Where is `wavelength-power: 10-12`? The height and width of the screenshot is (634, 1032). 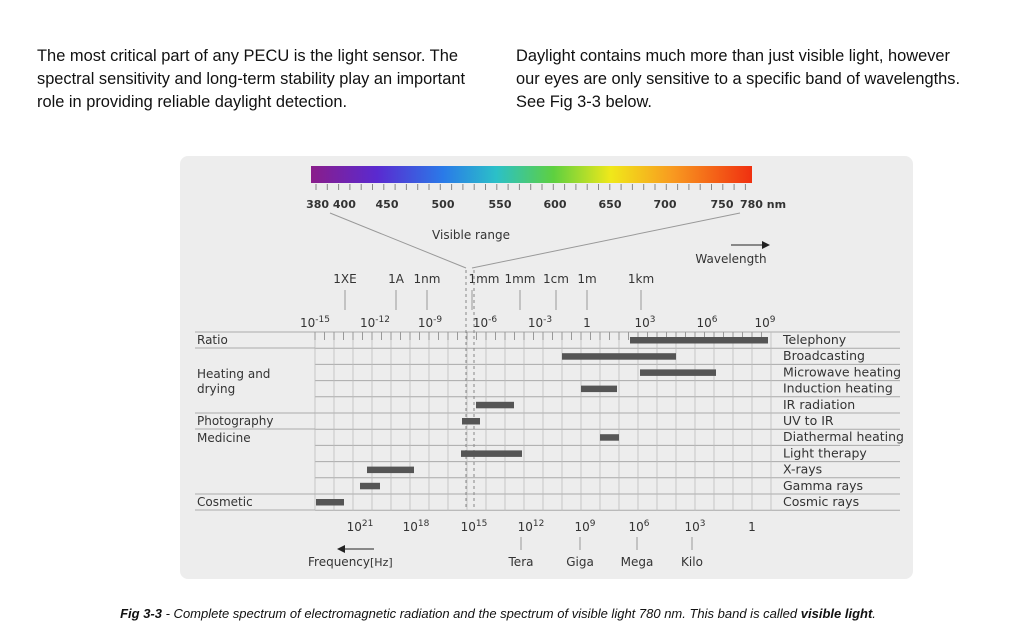
wavelength-power: 10-12 is located at coordinates (375, 322).